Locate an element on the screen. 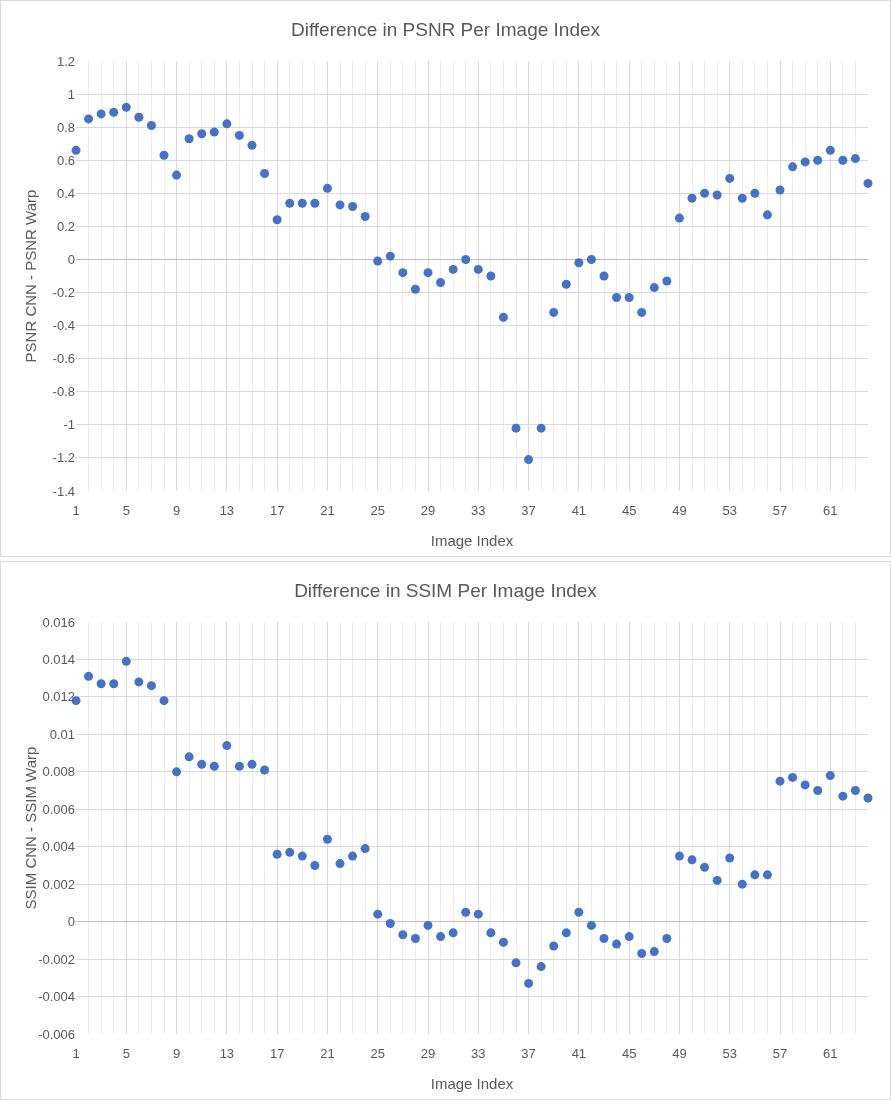  y-tick-label: -0.006 is located at coordinates (56, 1034).